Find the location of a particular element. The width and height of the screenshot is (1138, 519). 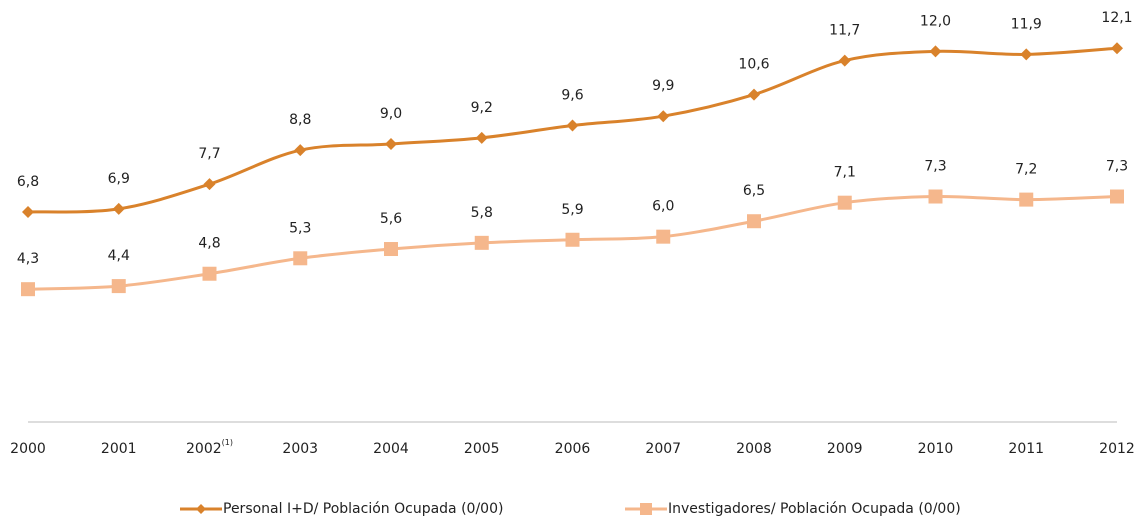

data-label: 9,9 is located at coordinates (663, 86).